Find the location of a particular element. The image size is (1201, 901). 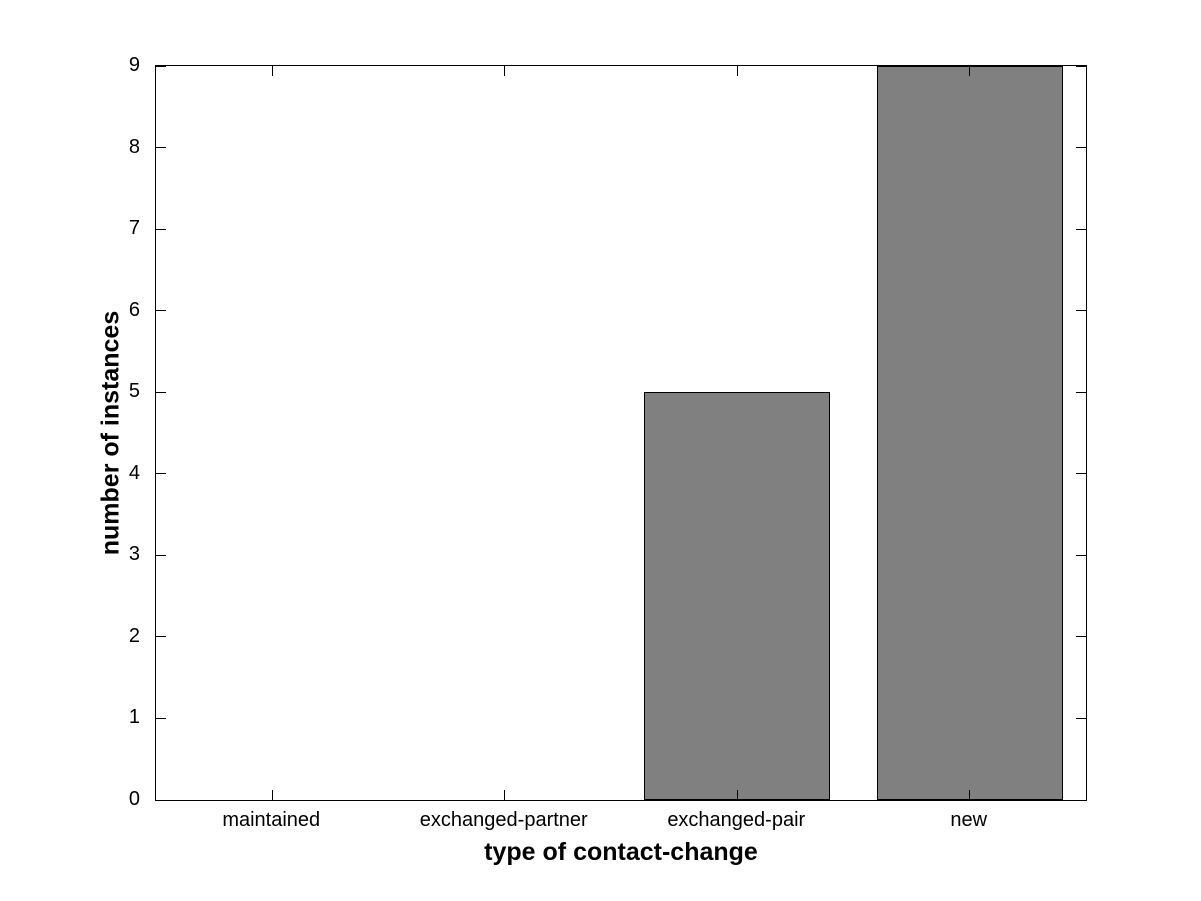

y-tick-label: 3 is located at coordinates (134, 554).